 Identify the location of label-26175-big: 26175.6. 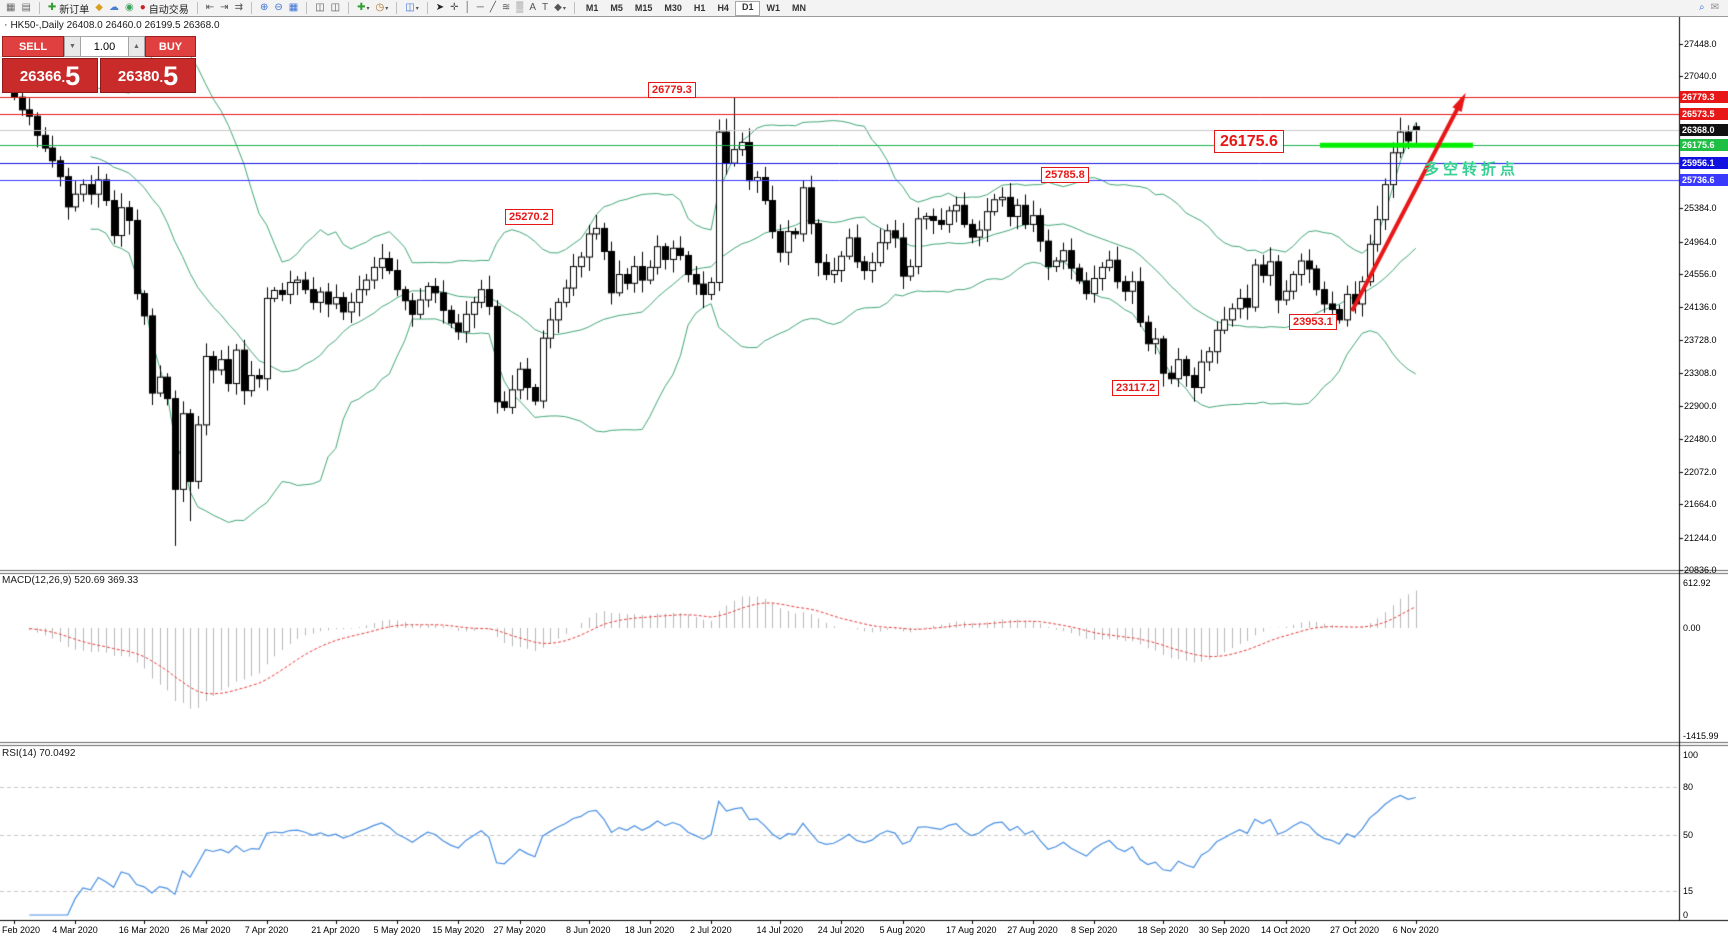
(1249, 141).